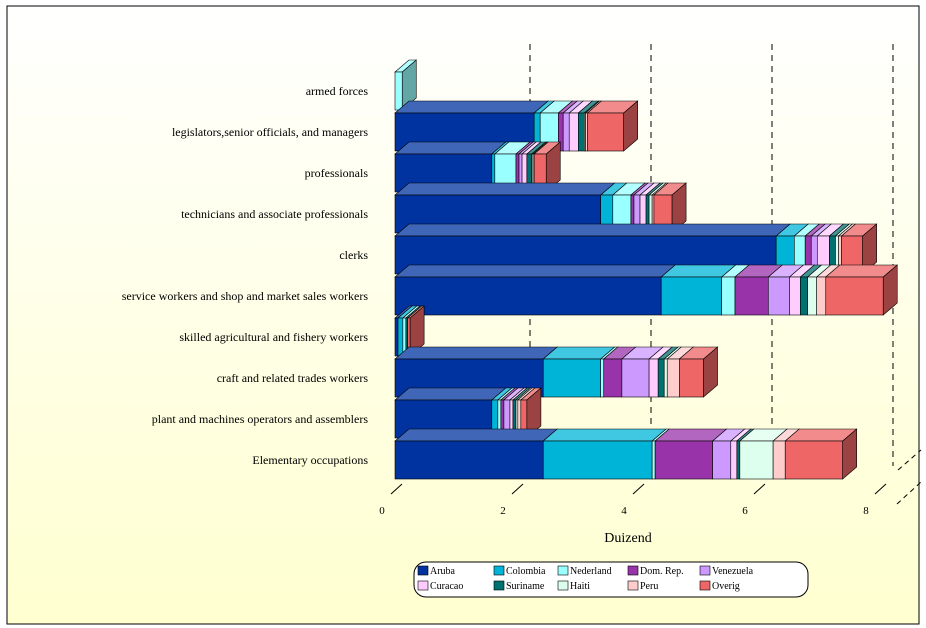 Image resolution: width=926 pixels, height=628 pixels. What do you see at coordinates (733, 571) in the screenshot?
I see `legend-label: Venezuela` at bounding box center [733, 571].